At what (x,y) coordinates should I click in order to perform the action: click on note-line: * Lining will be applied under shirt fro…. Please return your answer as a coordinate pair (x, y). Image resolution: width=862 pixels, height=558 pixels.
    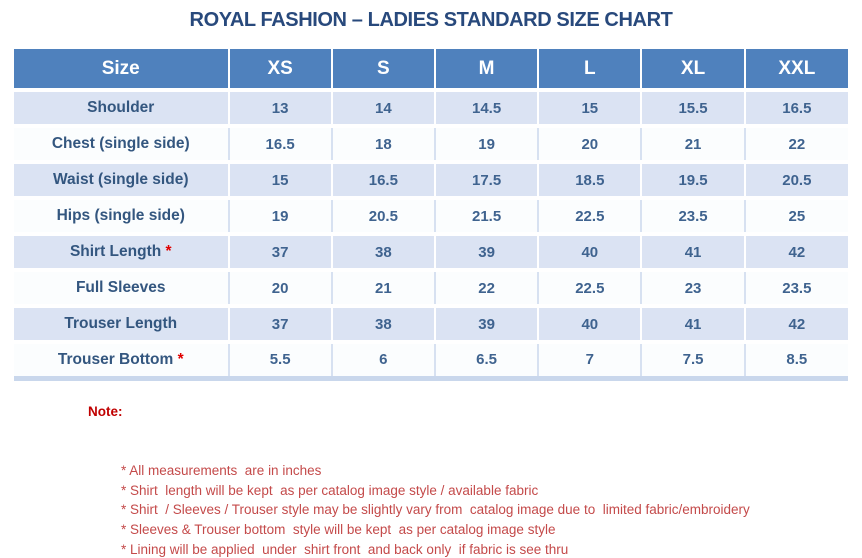
    Looking at the image, I should click on (345, 550).